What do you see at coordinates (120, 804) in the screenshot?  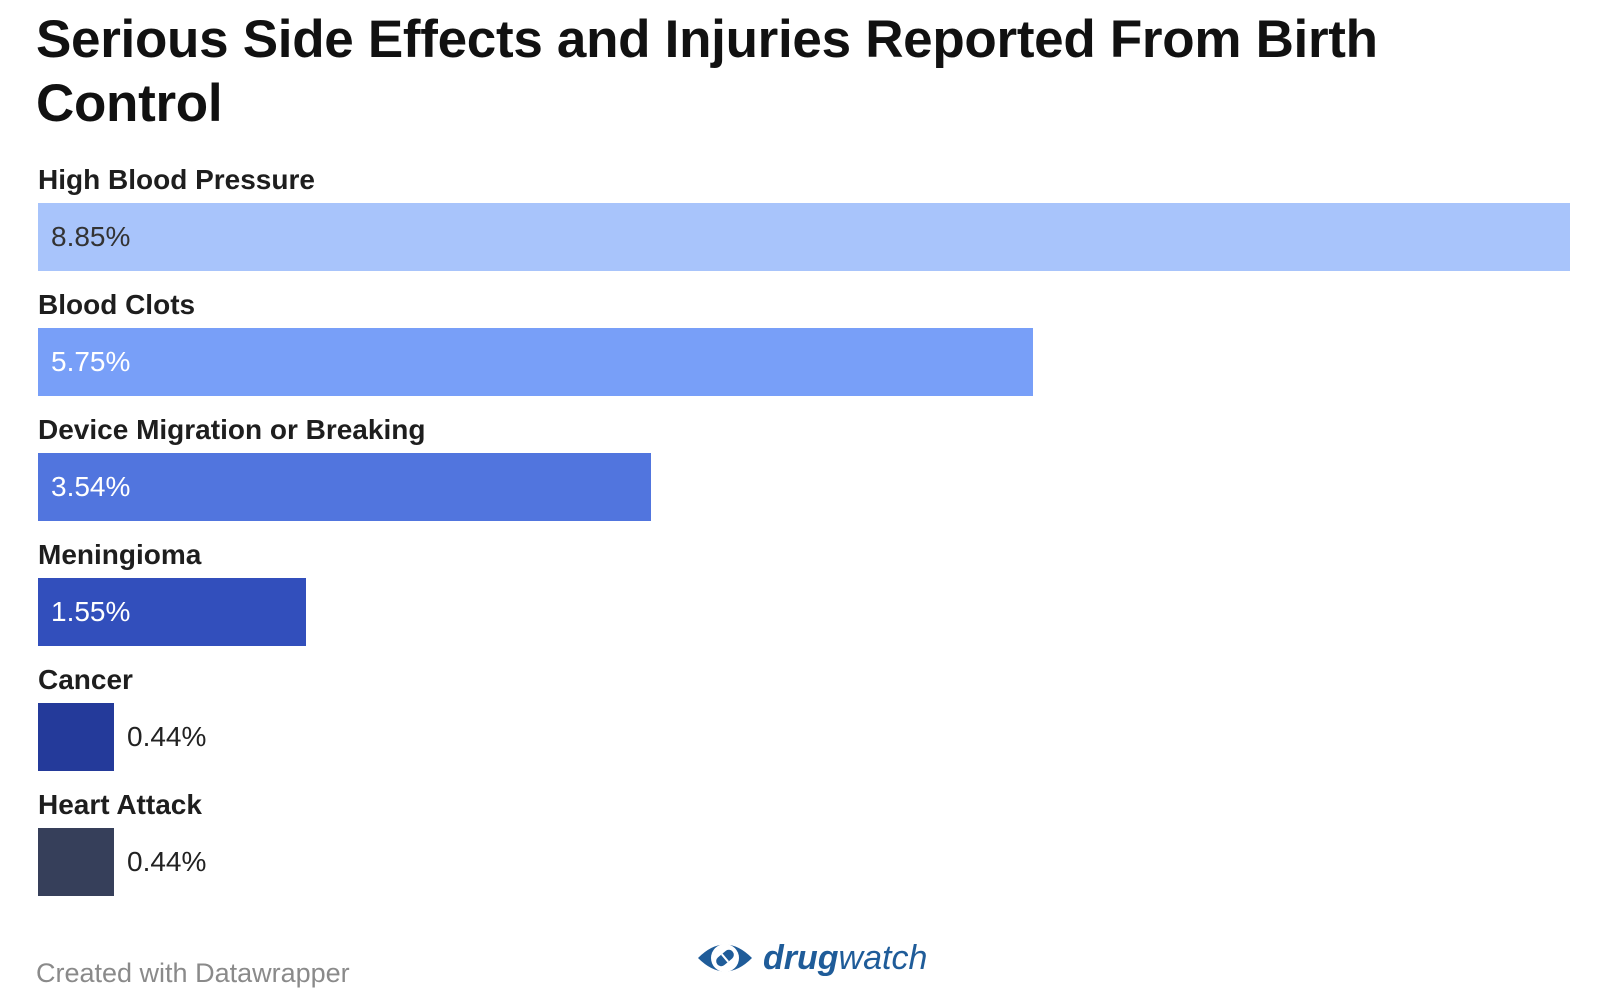 I see `category-label: Heart Attack` at bounding box center [120, 804].